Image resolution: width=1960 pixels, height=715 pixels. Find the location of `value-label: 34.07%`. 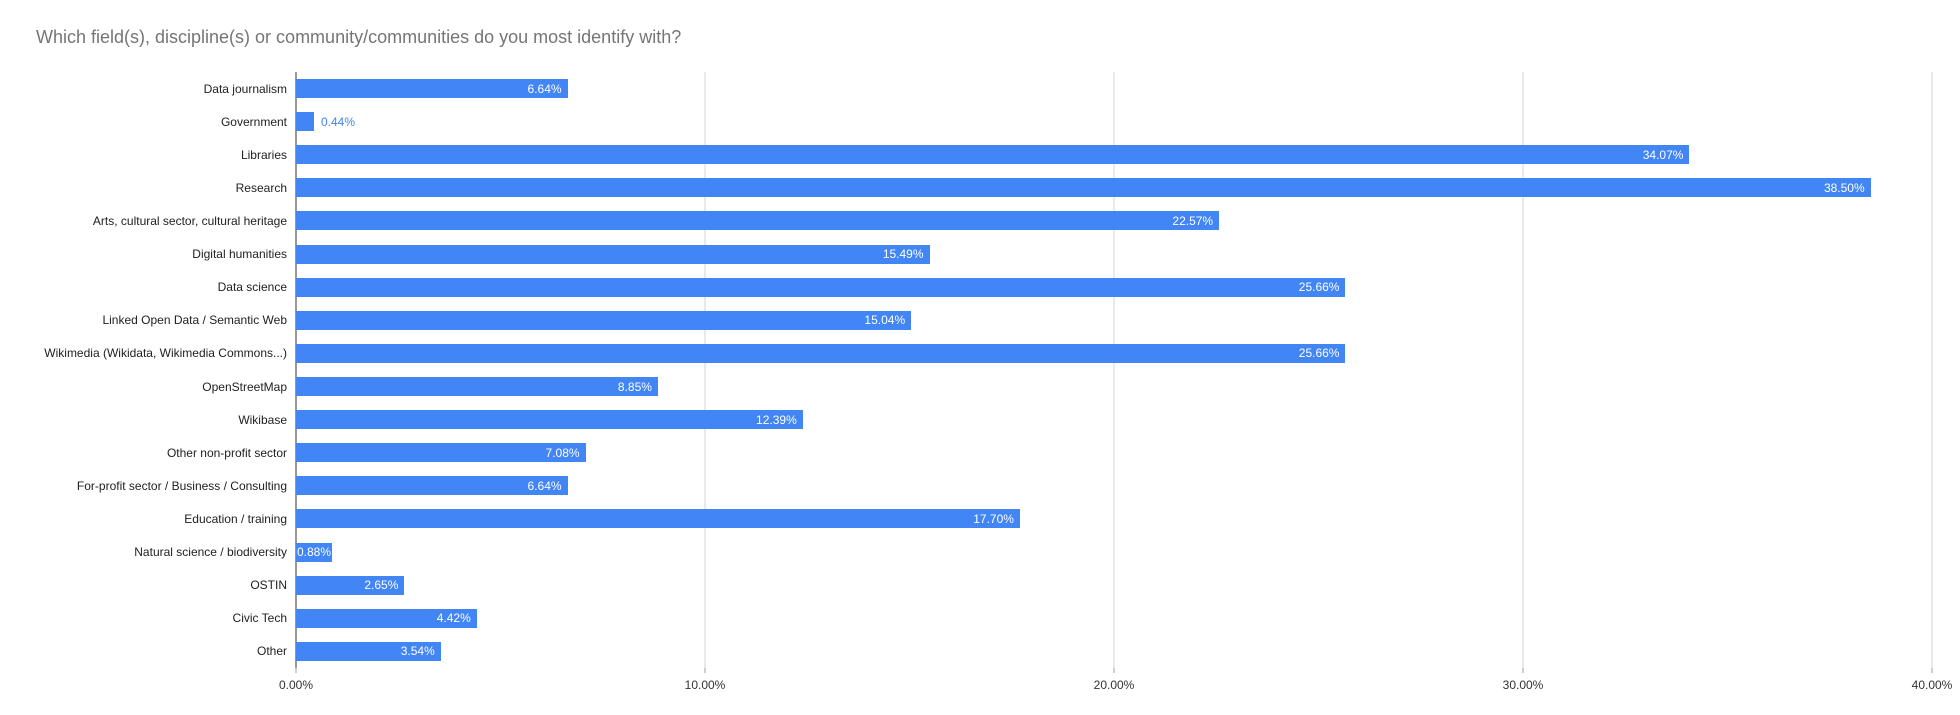

value-label: 34.07% is located at coordinates (1663, 154).